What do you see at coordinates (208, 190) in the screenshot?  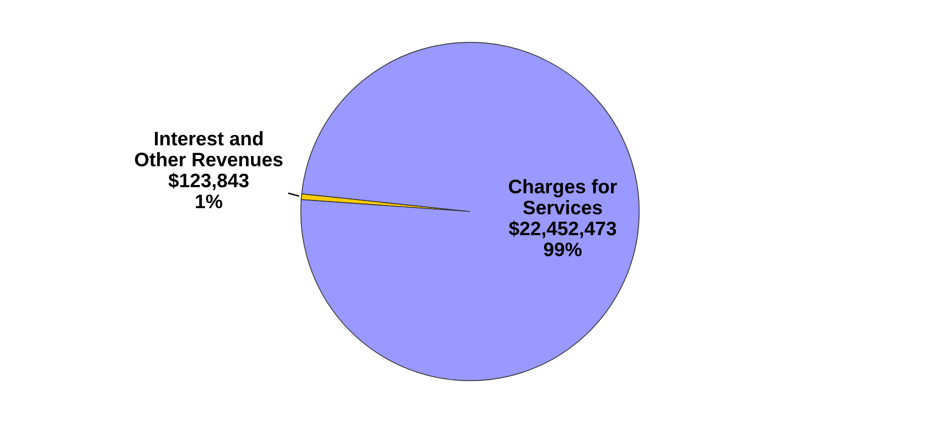 I see `data-label: $123,843 1%` at bounding box center [208, 190].